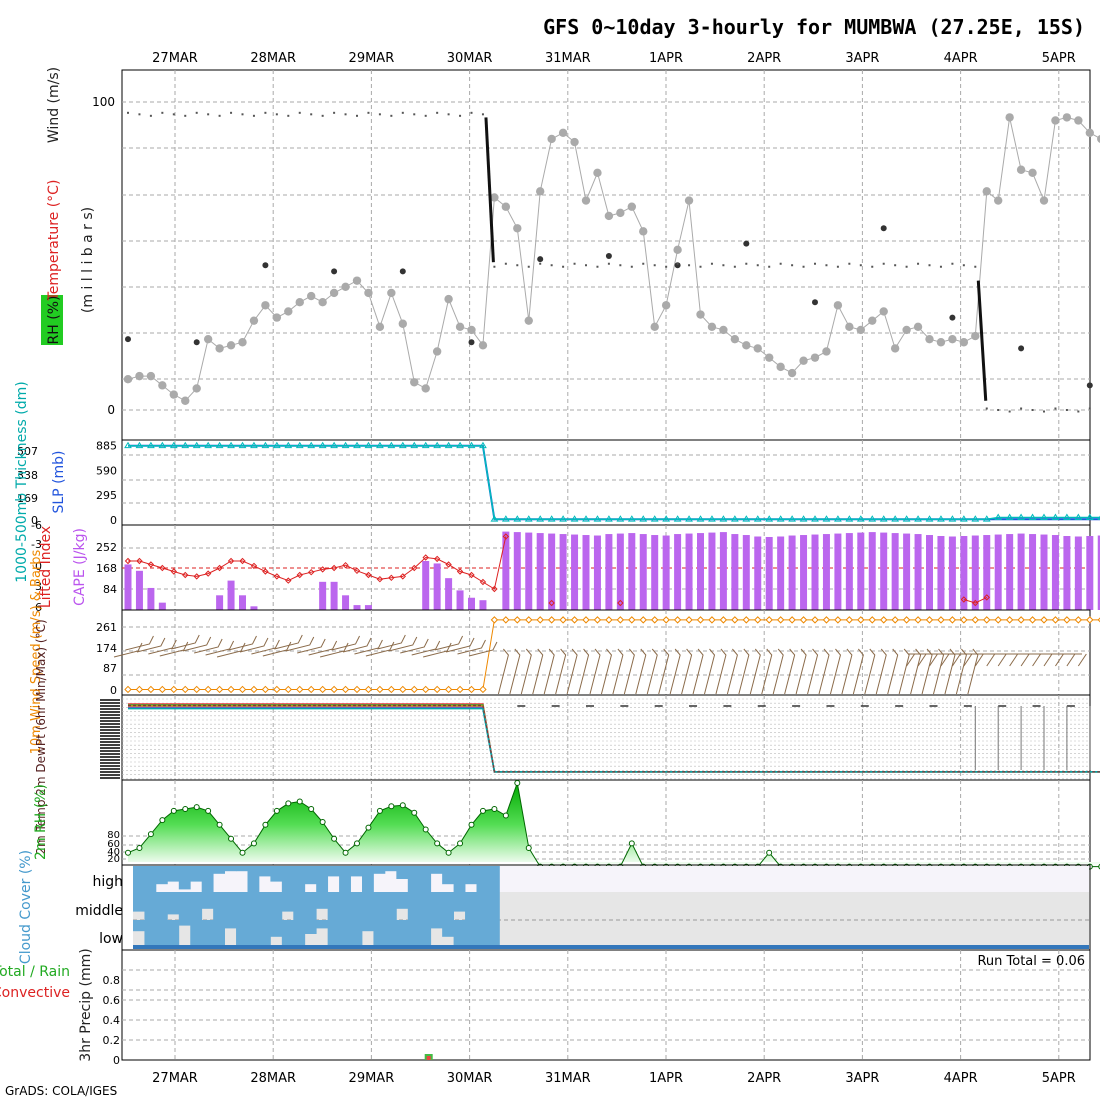 The width and height of the screenshot is (1100, 1100). I want to click on pressure-axis-label: (m i l l i b a r s), so click(88, 260).